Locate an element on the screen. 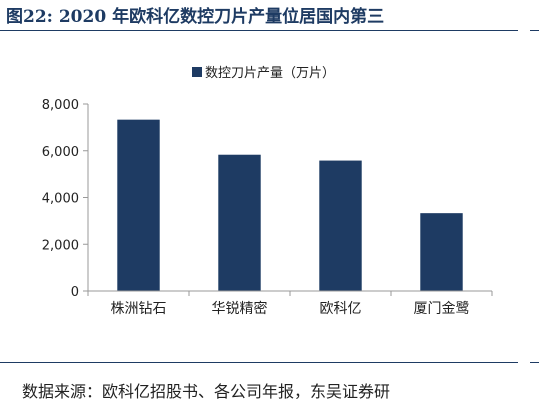 This screenshot has width=539, height=406. source-rule is located at coordinates (259, 362).